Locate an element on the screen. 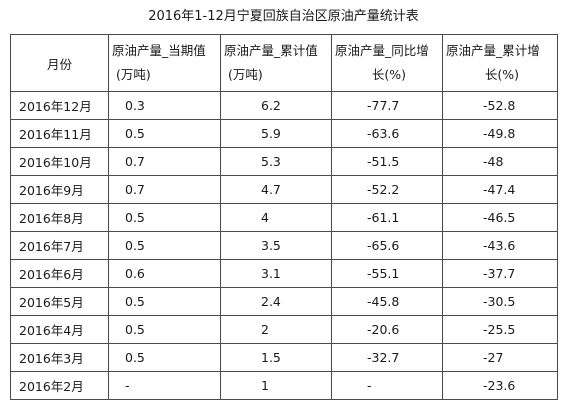  cell-cumulative-growth: -27 is located at coordinates (500, 357).